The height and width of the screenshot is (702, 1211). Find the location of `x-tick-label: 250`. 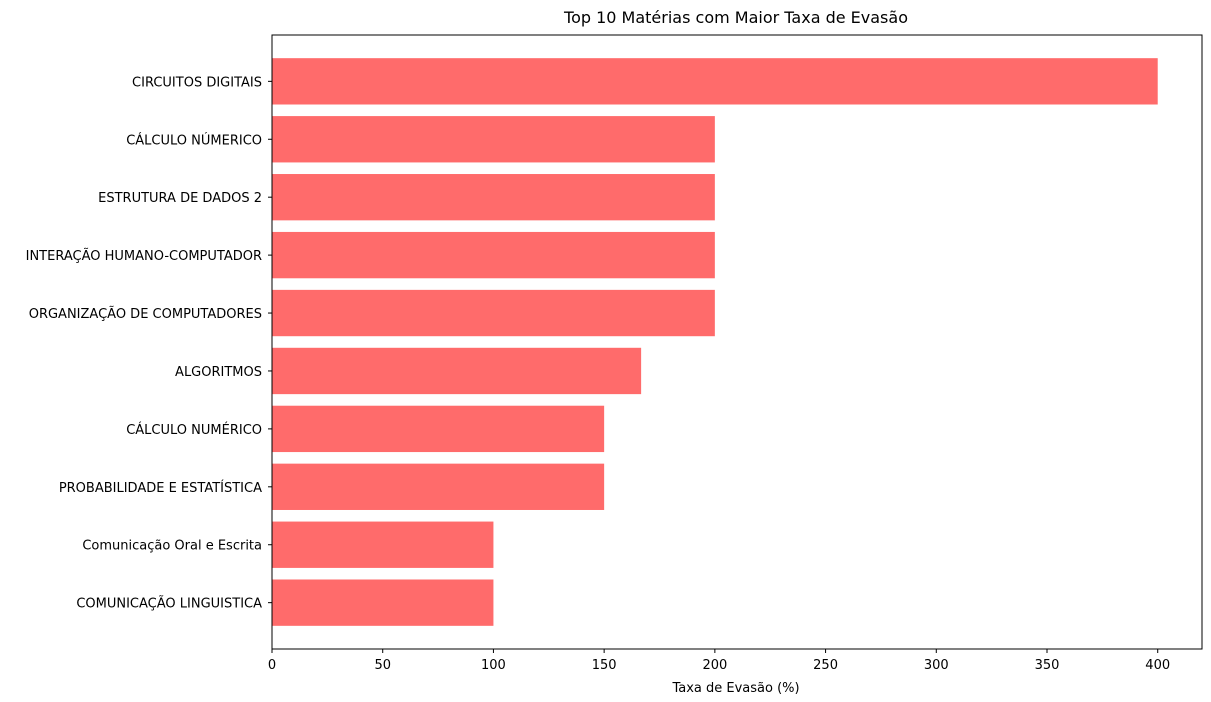

x-tick-label: 250 is located at coordinates (825, 665).